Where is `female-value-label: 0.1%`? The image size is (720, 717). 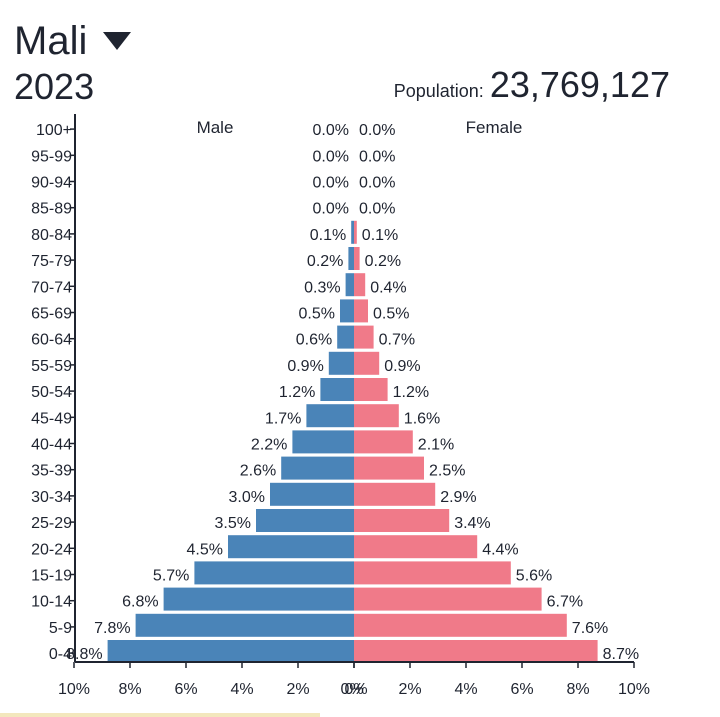 female-value-label: 0.1% is located at coordinates (380, 235).